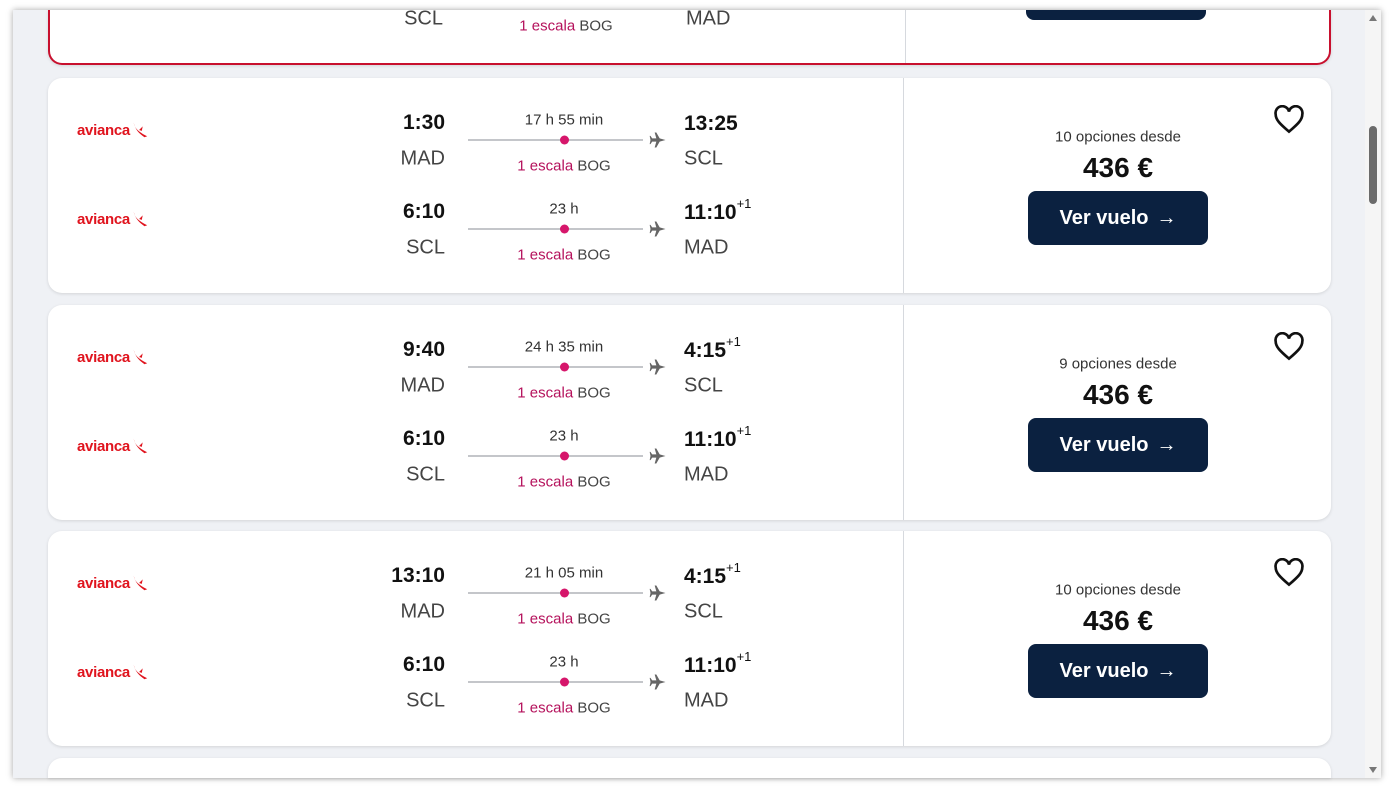 This screenshot has height=796, width=1394. Describe the element at coordinates (423, 349) in the screenshot. I see `departure-time: 9:40` at that location.